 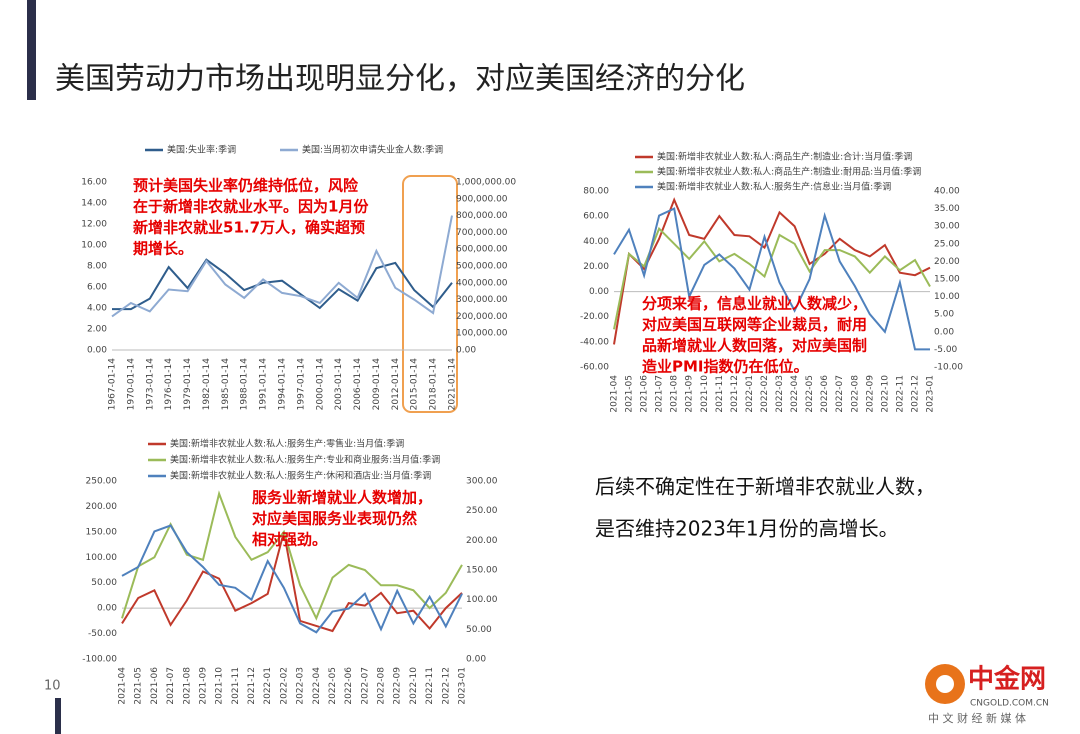 What do you see at coordinates (596, 192) in the screenshot?
I see `y-tick-label: 80.00` at bounding box center [596, 192].